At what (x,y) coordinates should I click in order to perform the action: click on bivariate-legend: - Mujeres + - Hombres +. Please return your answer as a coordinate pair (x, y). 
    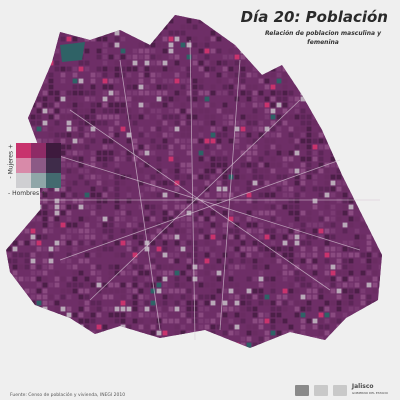
    Looking at the image, I should click on (37, 168).